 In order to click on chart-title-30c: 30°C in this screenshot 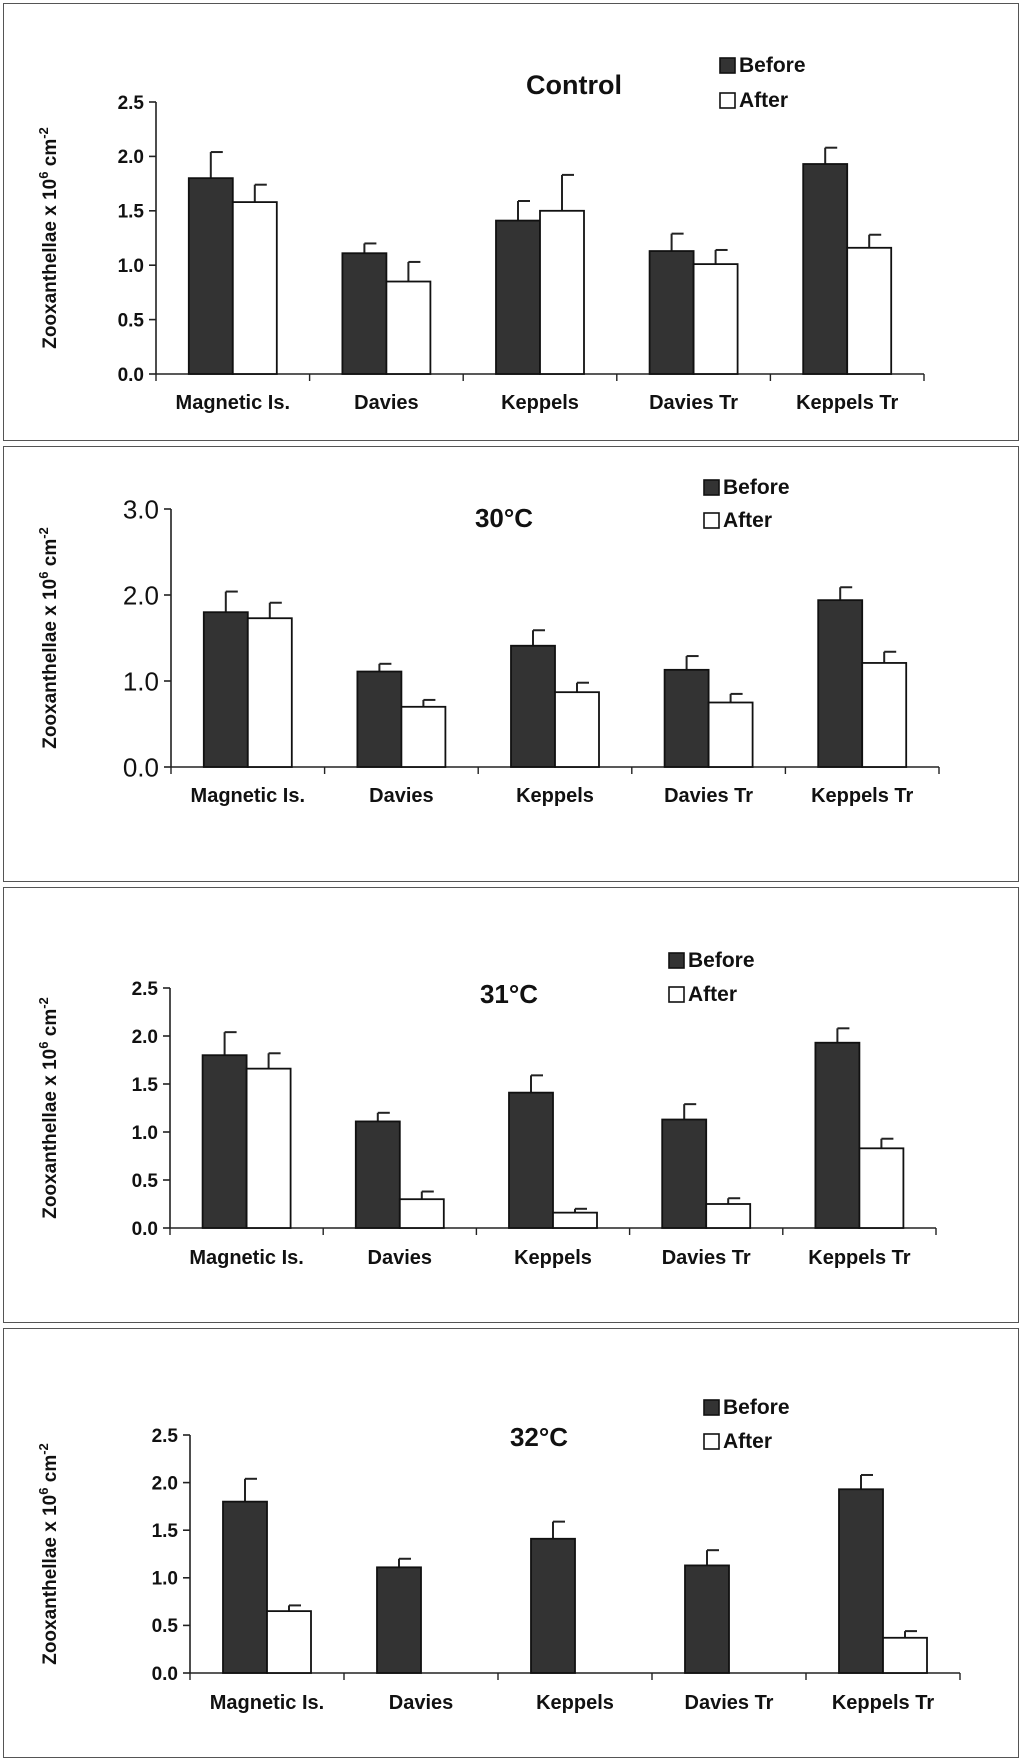, I will do `click(504, 518)`.